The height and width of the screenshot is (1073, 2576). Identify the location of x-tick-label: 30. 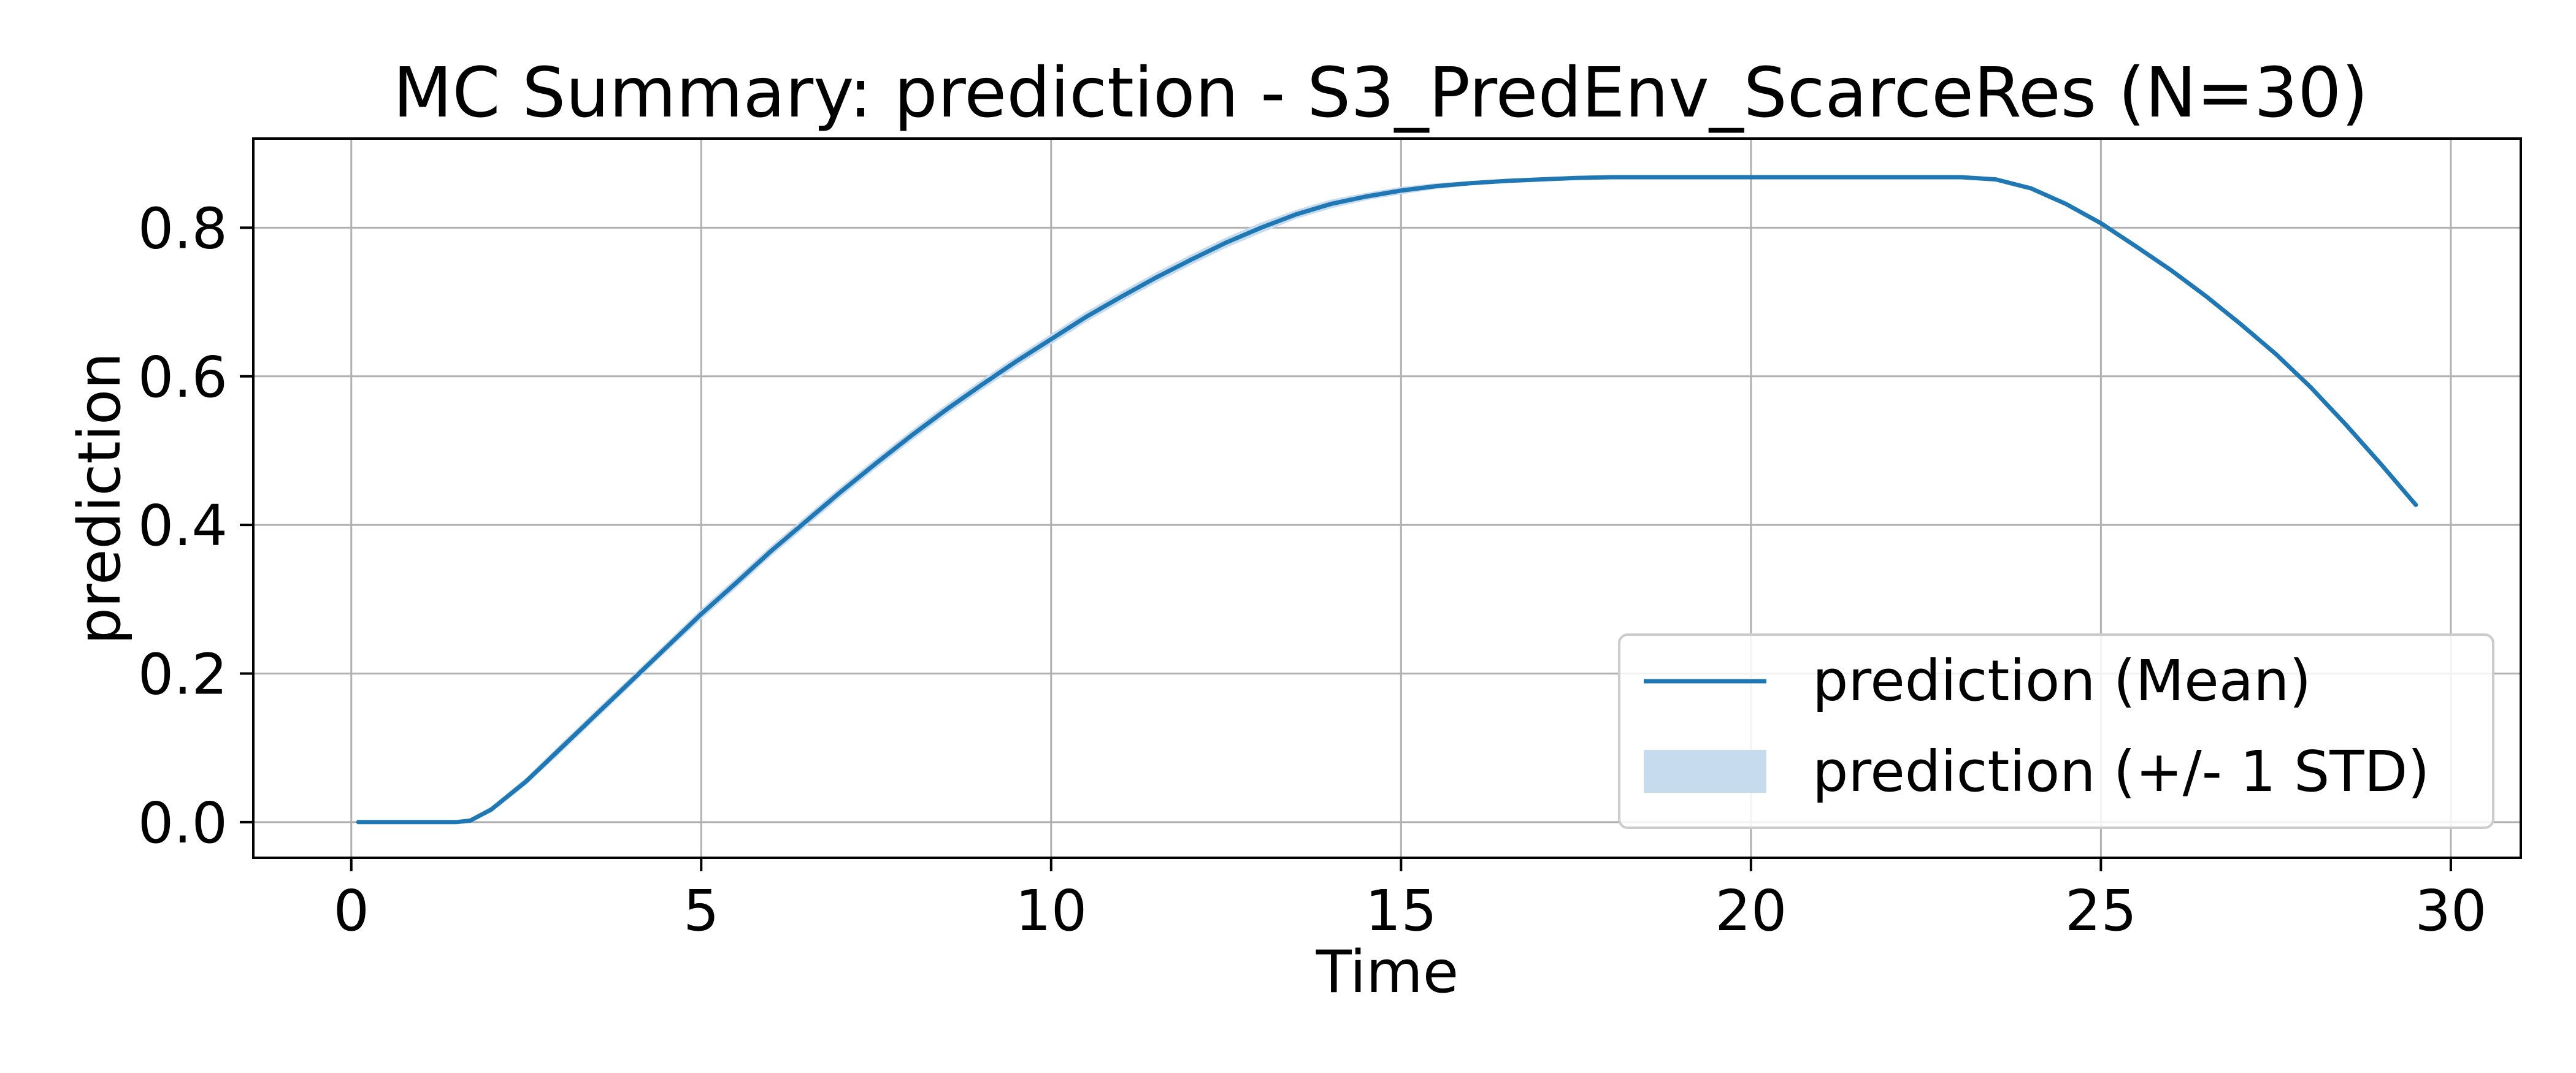
(2450, 911).